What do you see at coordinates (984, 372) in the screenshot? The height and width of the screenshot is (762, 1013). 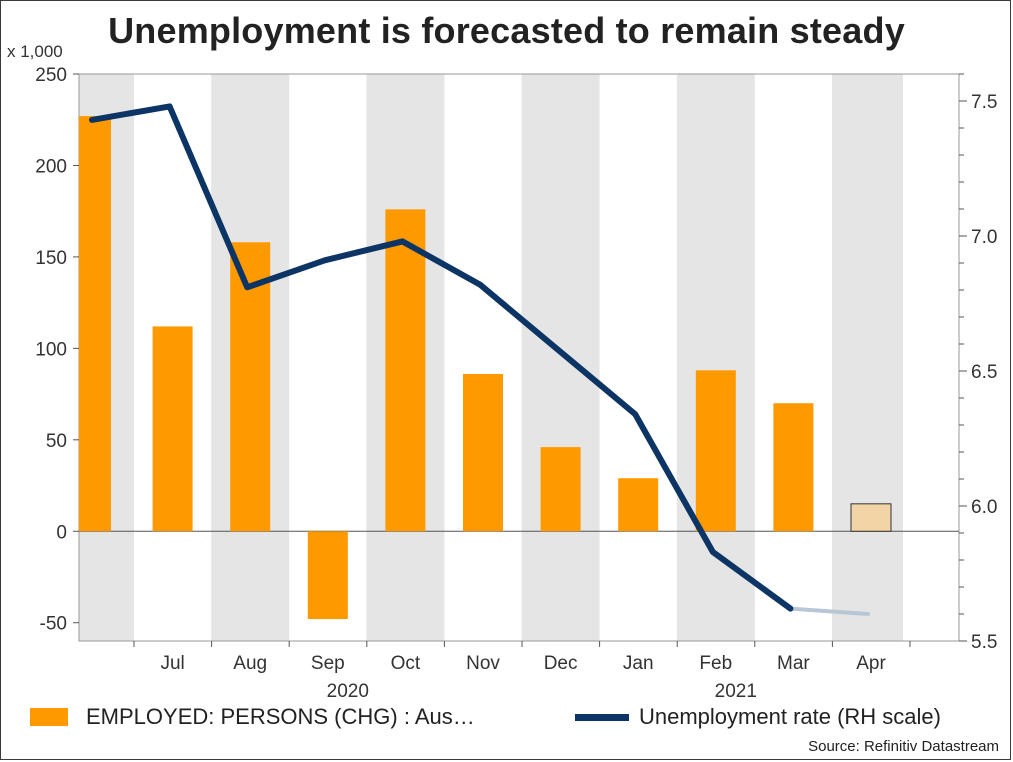 I see `right-axis-label: 6.5` at bounding box center [984, 372].